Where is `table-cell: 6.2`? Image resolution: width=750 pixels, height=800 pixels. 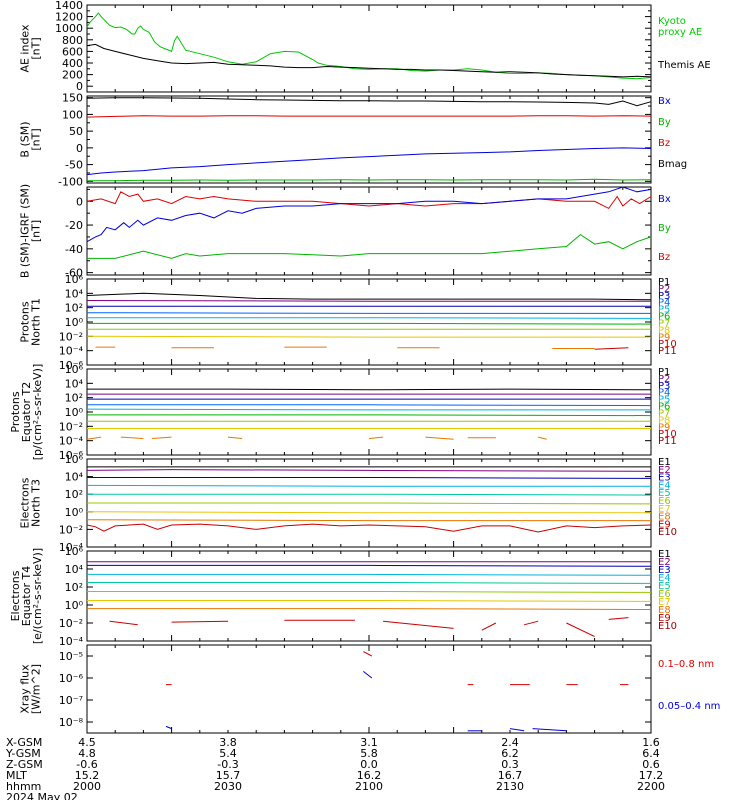
table-cell: 6.2 is located at coordinates (510, 753).